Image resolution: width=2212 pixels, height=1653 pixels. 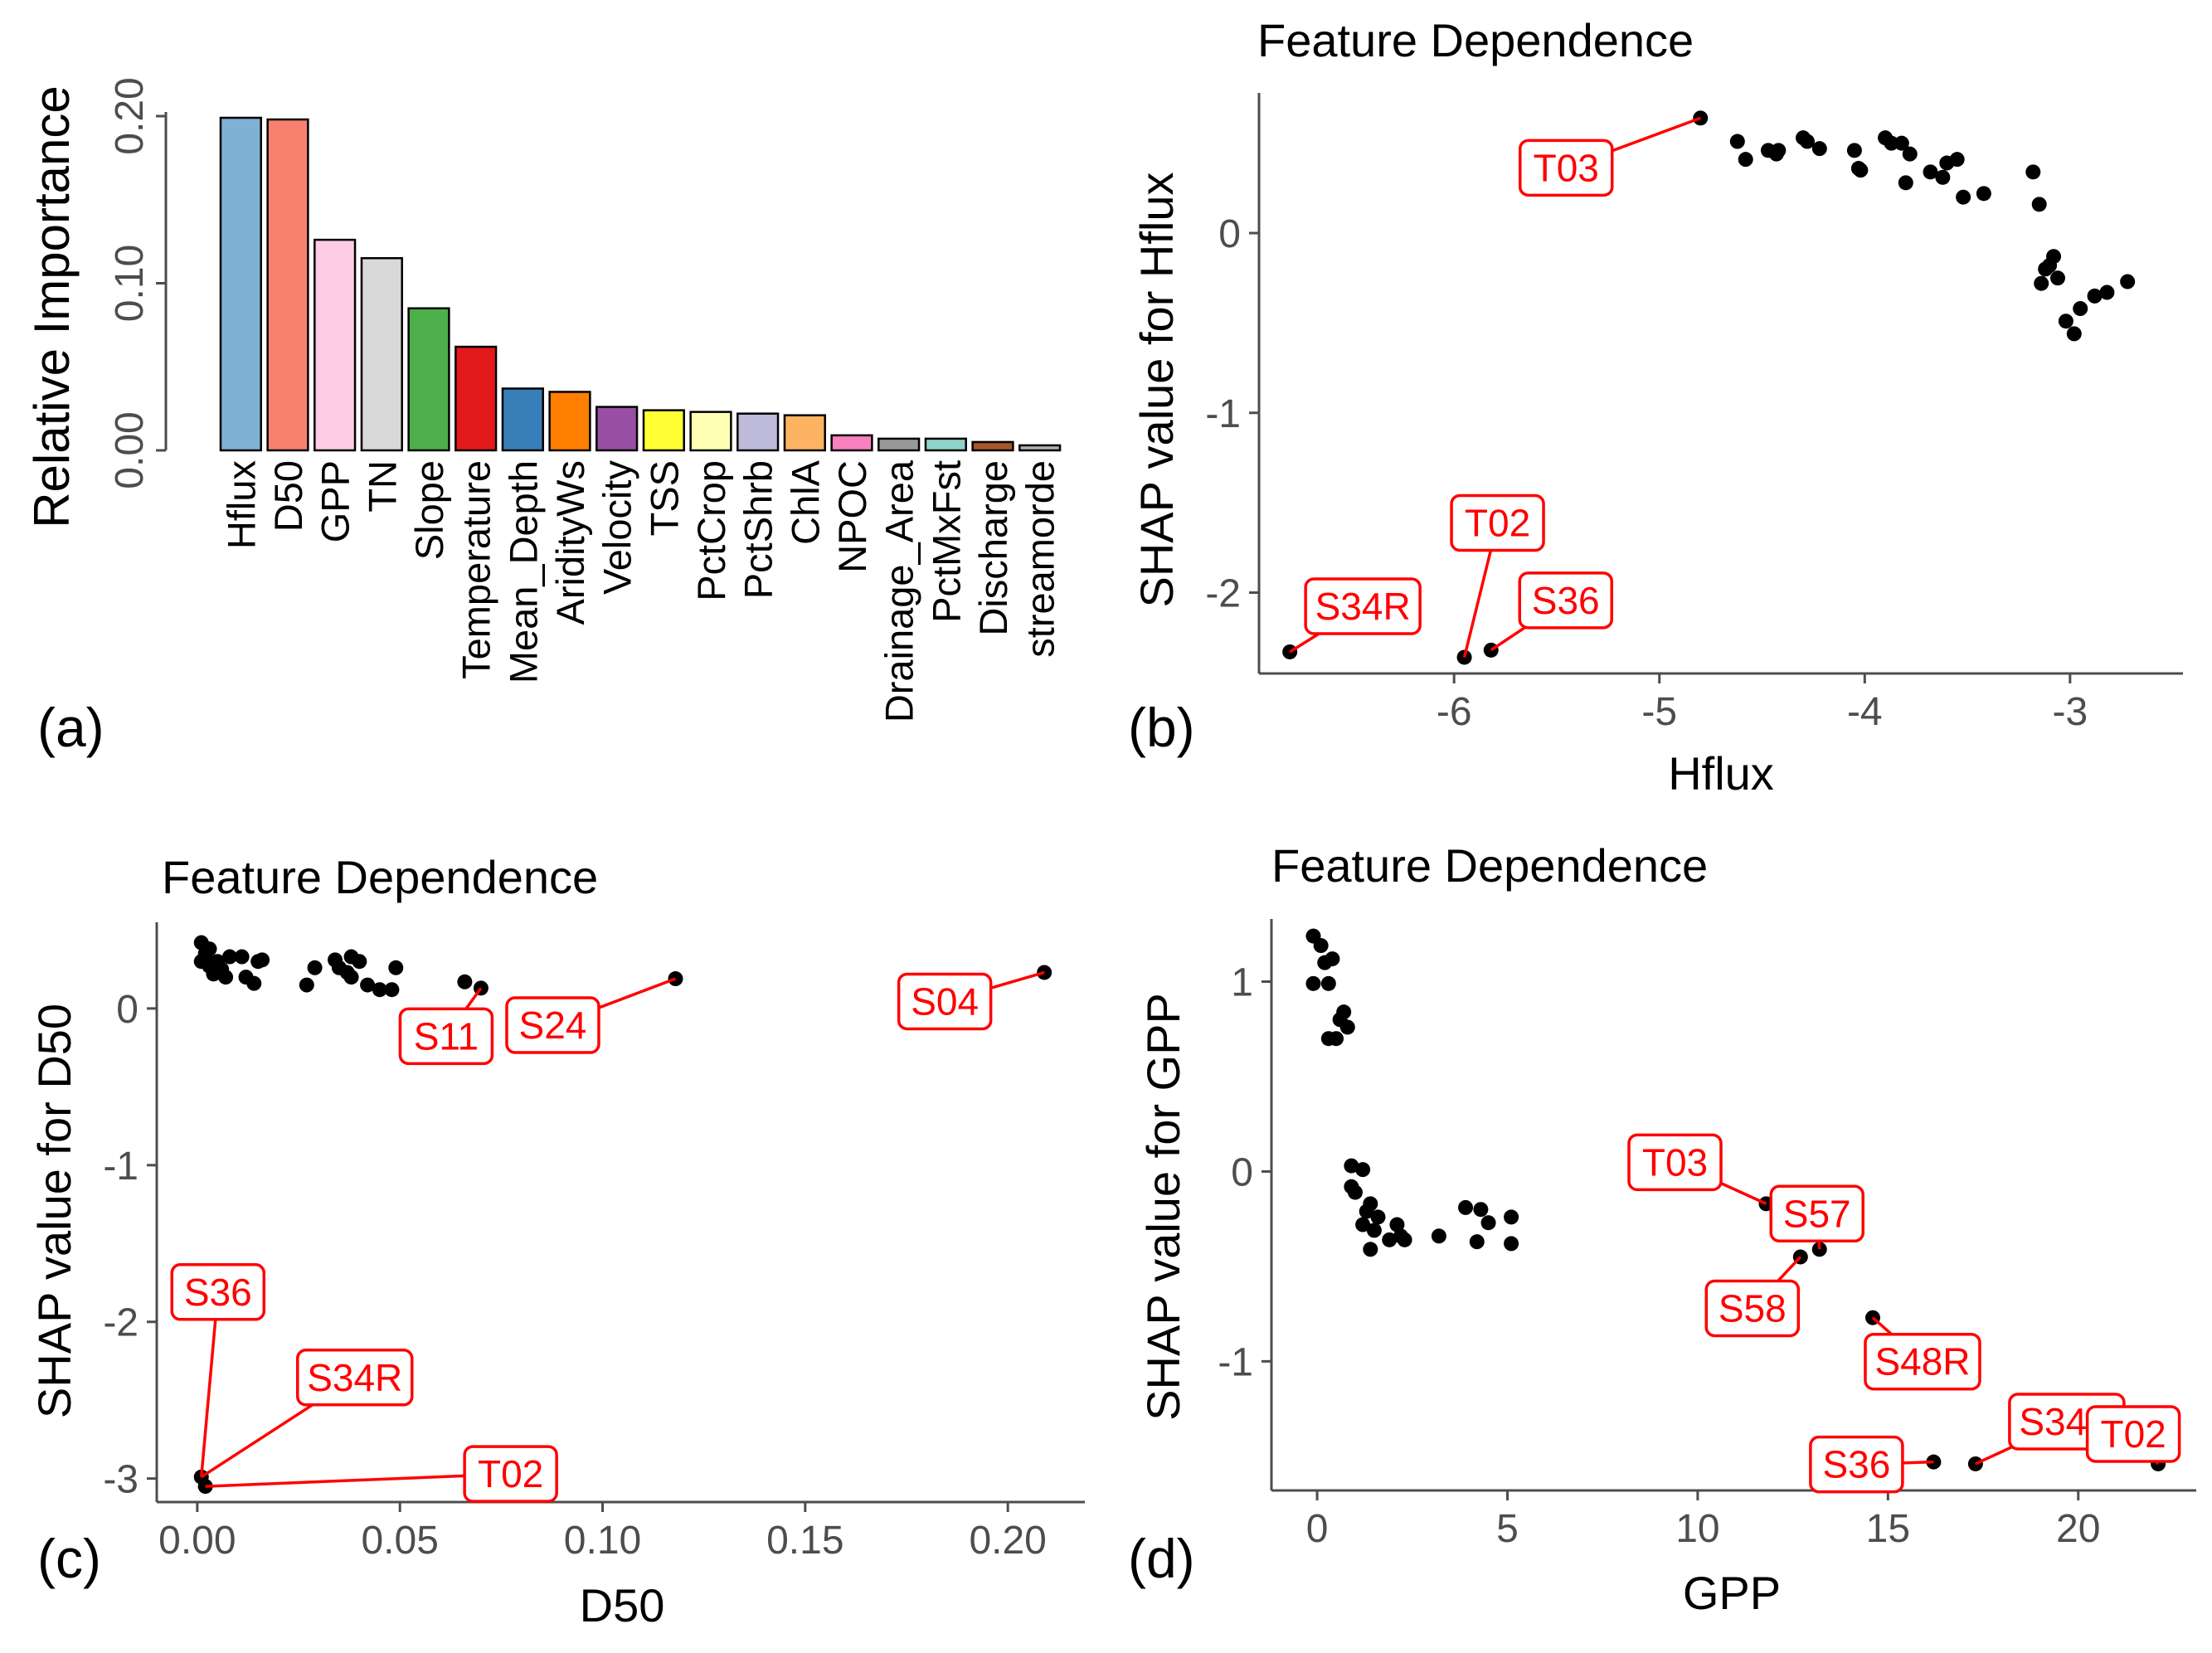 I want to click on panel-d-y-tick-label: 0, so click(x=1242, y=1172).